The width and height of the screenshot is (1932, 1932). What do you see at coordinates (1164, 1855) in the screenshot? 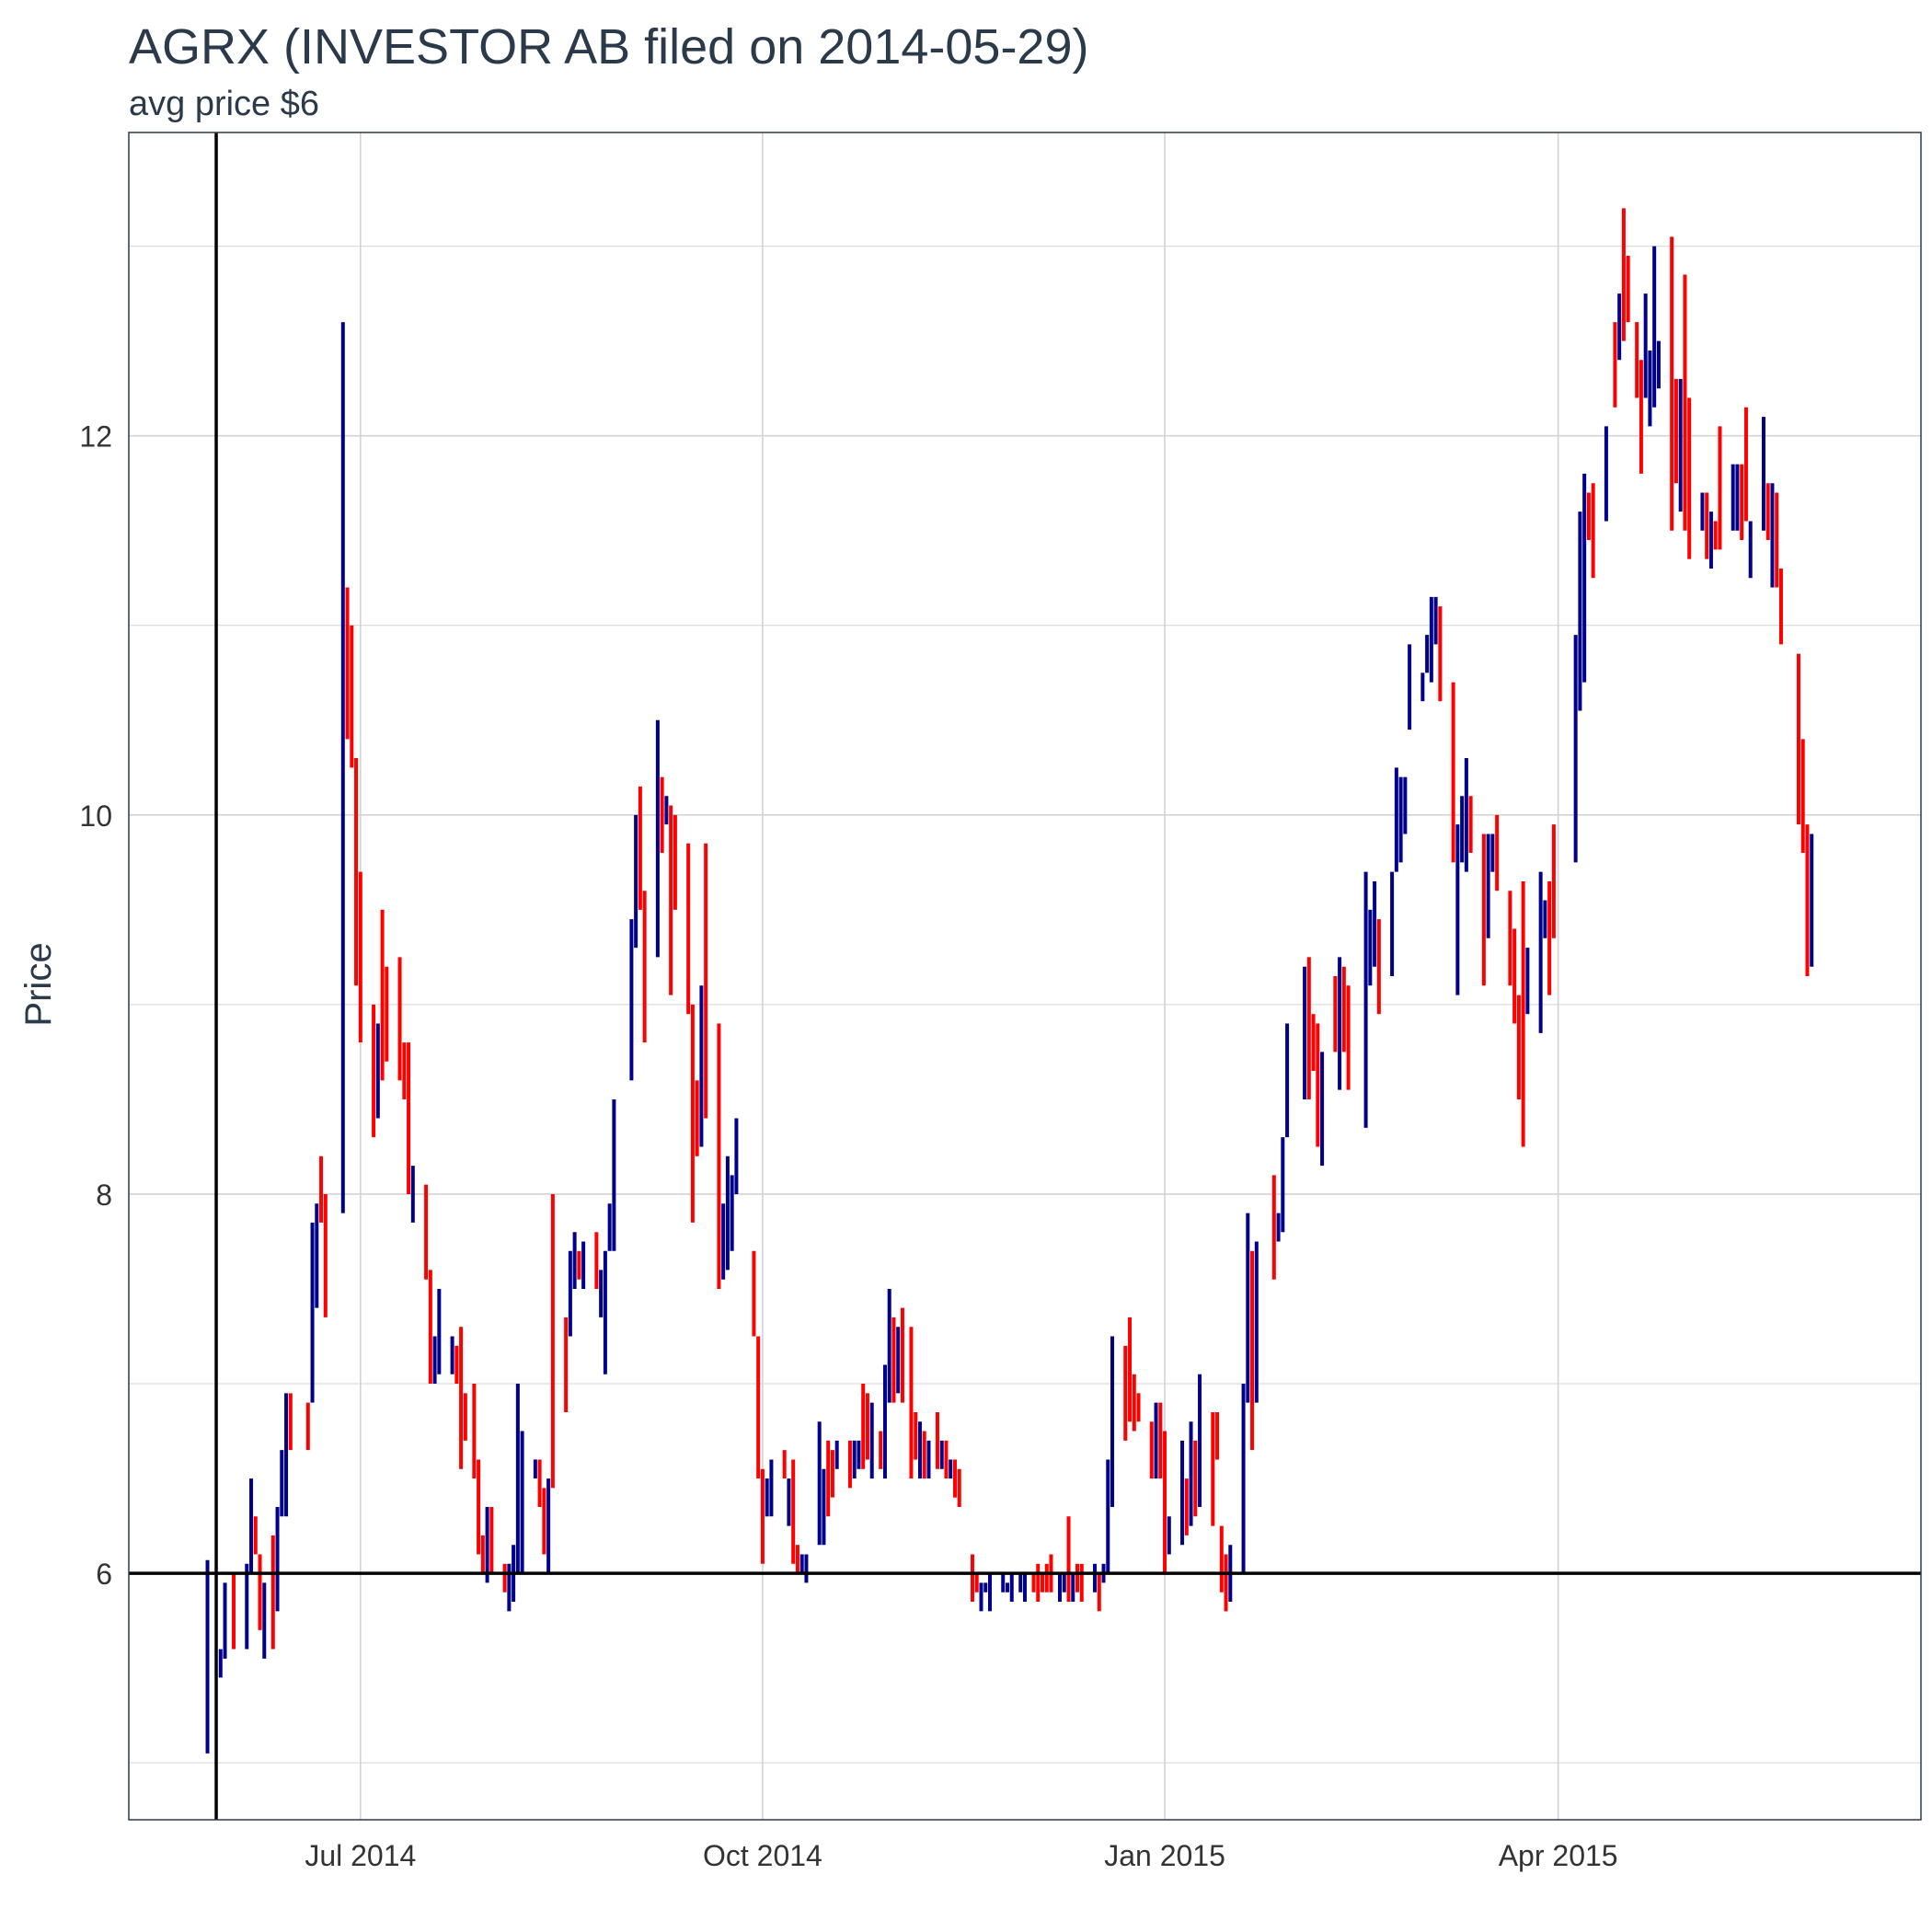
I see `x-tick-label: Jan 2015` at bounding box center [1164, 1855].